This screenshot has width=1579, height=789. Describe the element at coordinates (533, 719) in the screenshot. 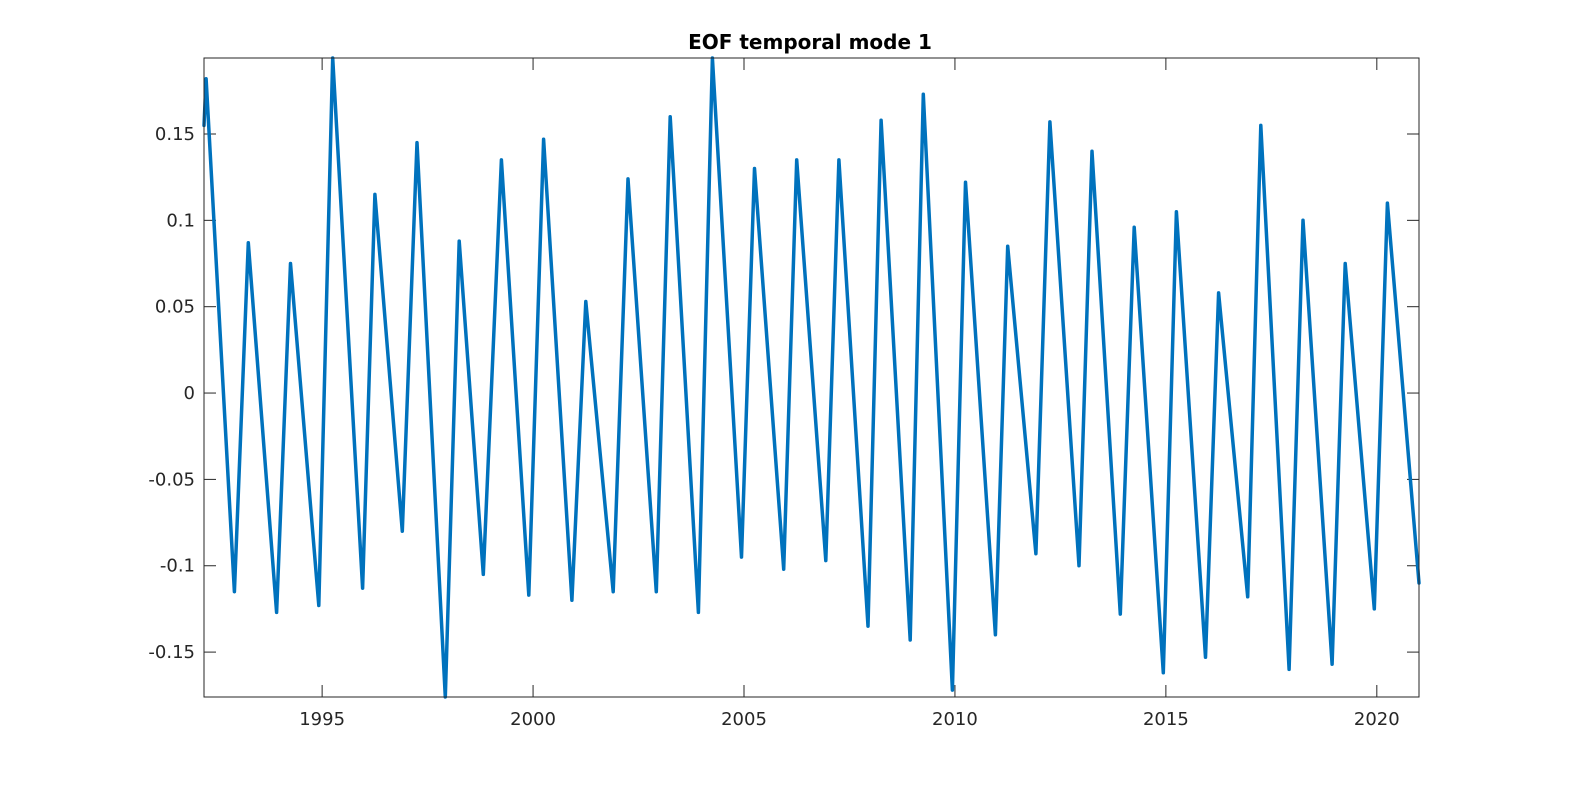

I see `x-tick-label: 2000` at that location.